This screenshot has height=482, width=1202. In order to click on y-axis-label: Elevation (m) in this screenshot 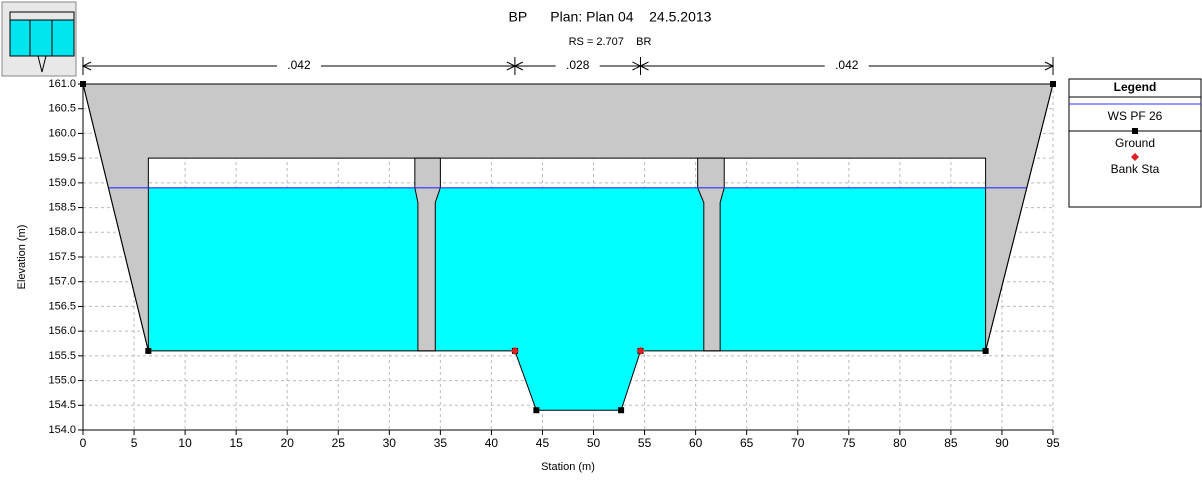, I will do `click(22, 257)`.